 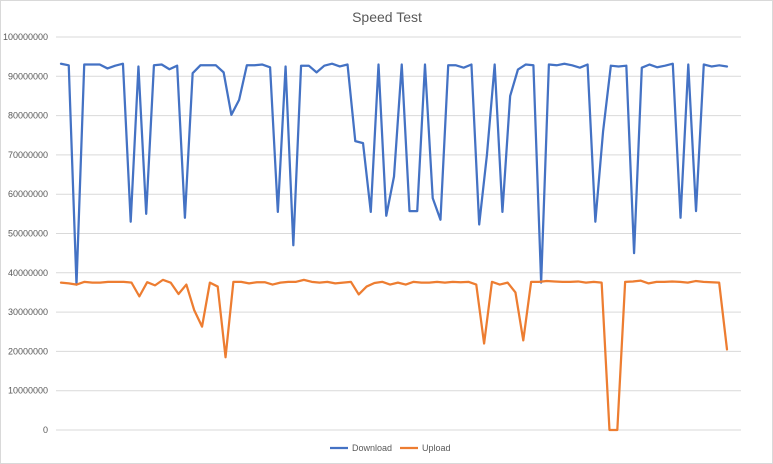 I want to click on y-tick-label: 30000000, so click(x=28, y=312).